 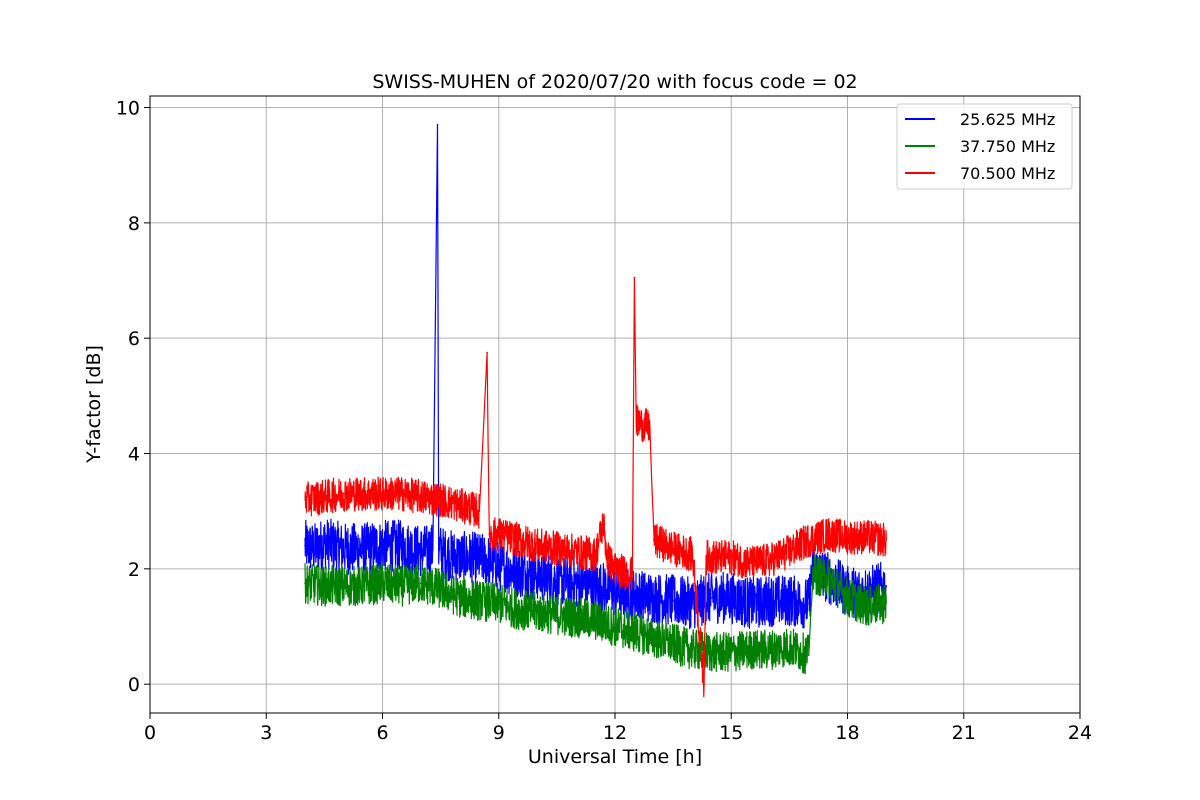 I want to click on y-tick-label: 4, so click(x=134, y=455).